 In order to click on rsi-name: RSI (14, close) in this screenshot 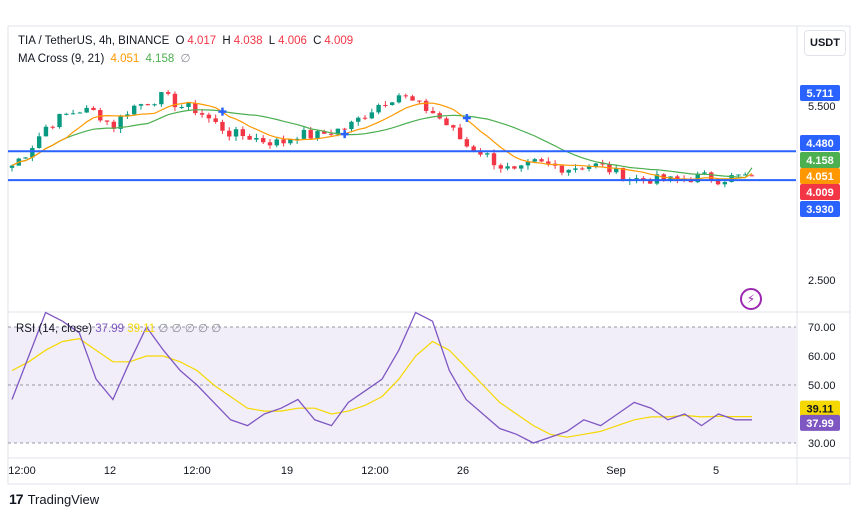, I will do `click(54, 329)`.